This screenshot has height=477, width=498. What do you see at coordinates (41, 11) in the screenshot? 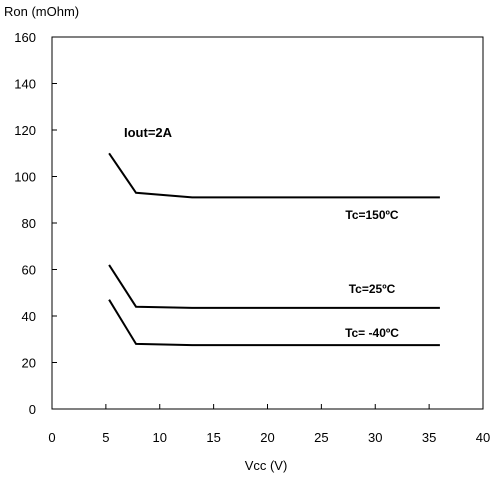
I see `y-axis-title: Ron (mOhm)` at bounding box center [41, 11].